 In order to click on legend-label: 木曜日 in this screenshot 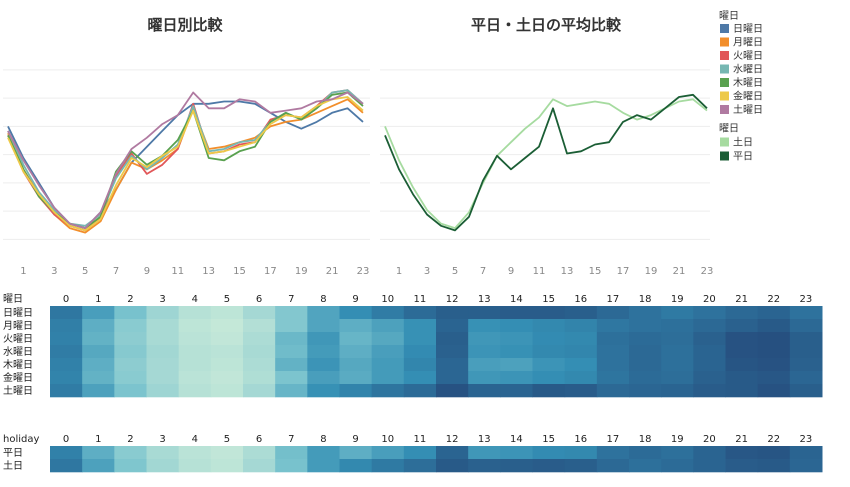, I will do `click(748, 83)`.